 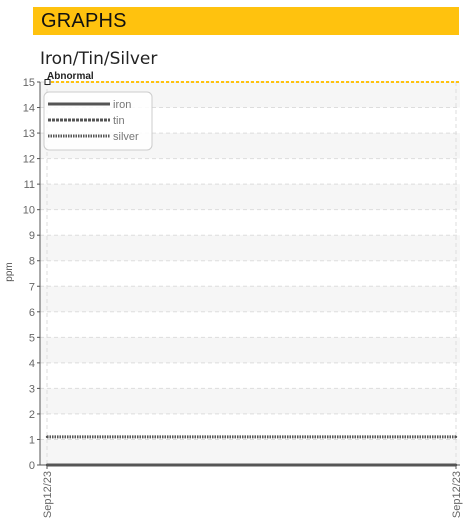 What do you see at coordinates (70, 76) in the screenshot?
I see `threshold-label: Abnormal` at bounding box center [70, 76].